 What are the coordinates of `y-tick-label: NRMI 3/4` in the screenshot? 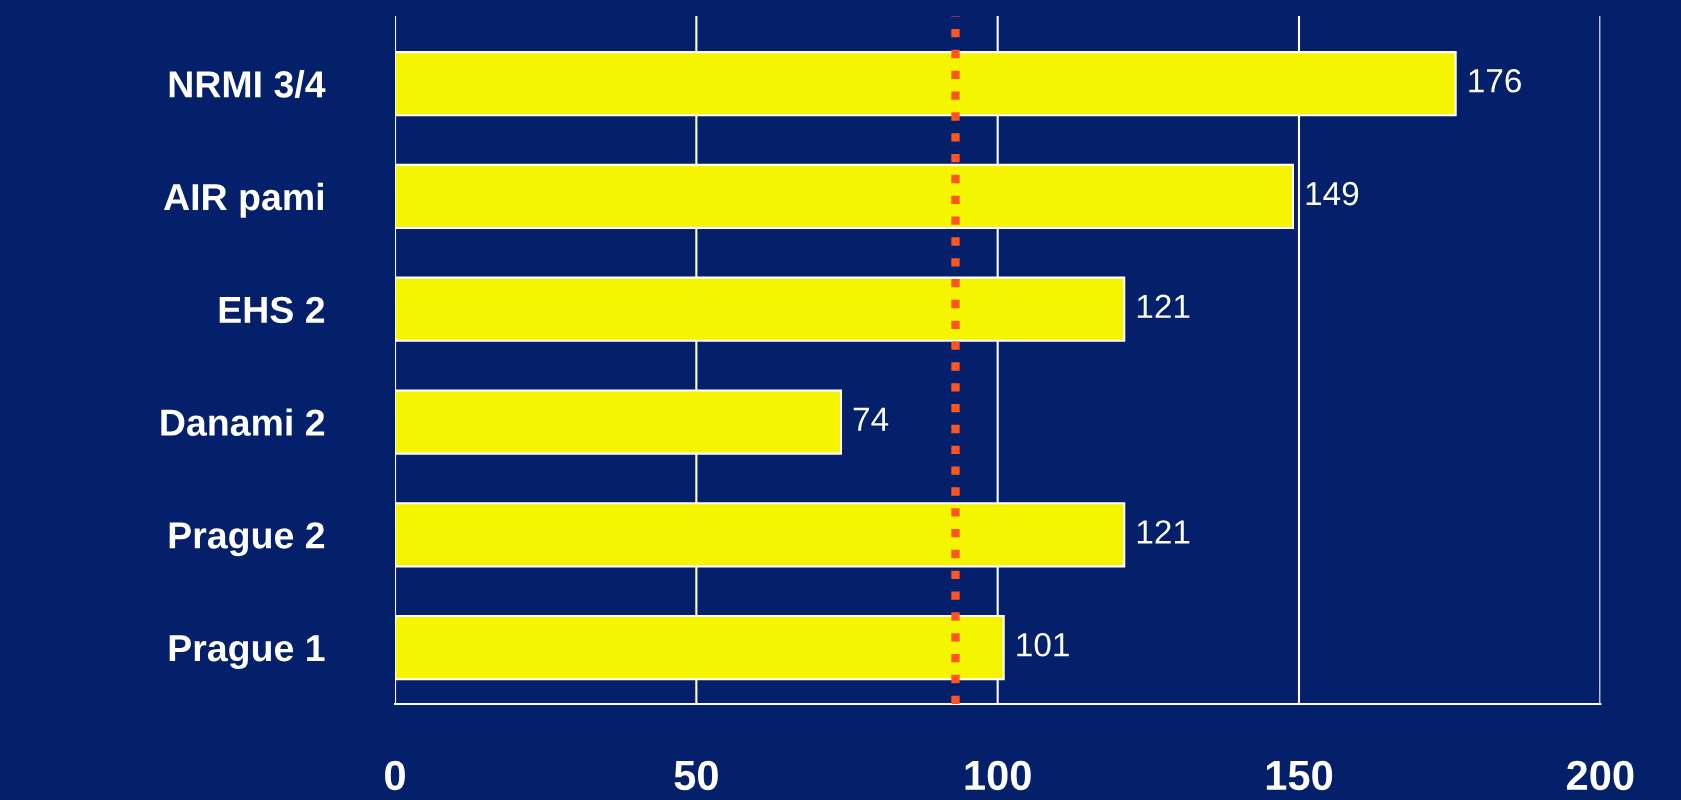 It's located at (247, 84).